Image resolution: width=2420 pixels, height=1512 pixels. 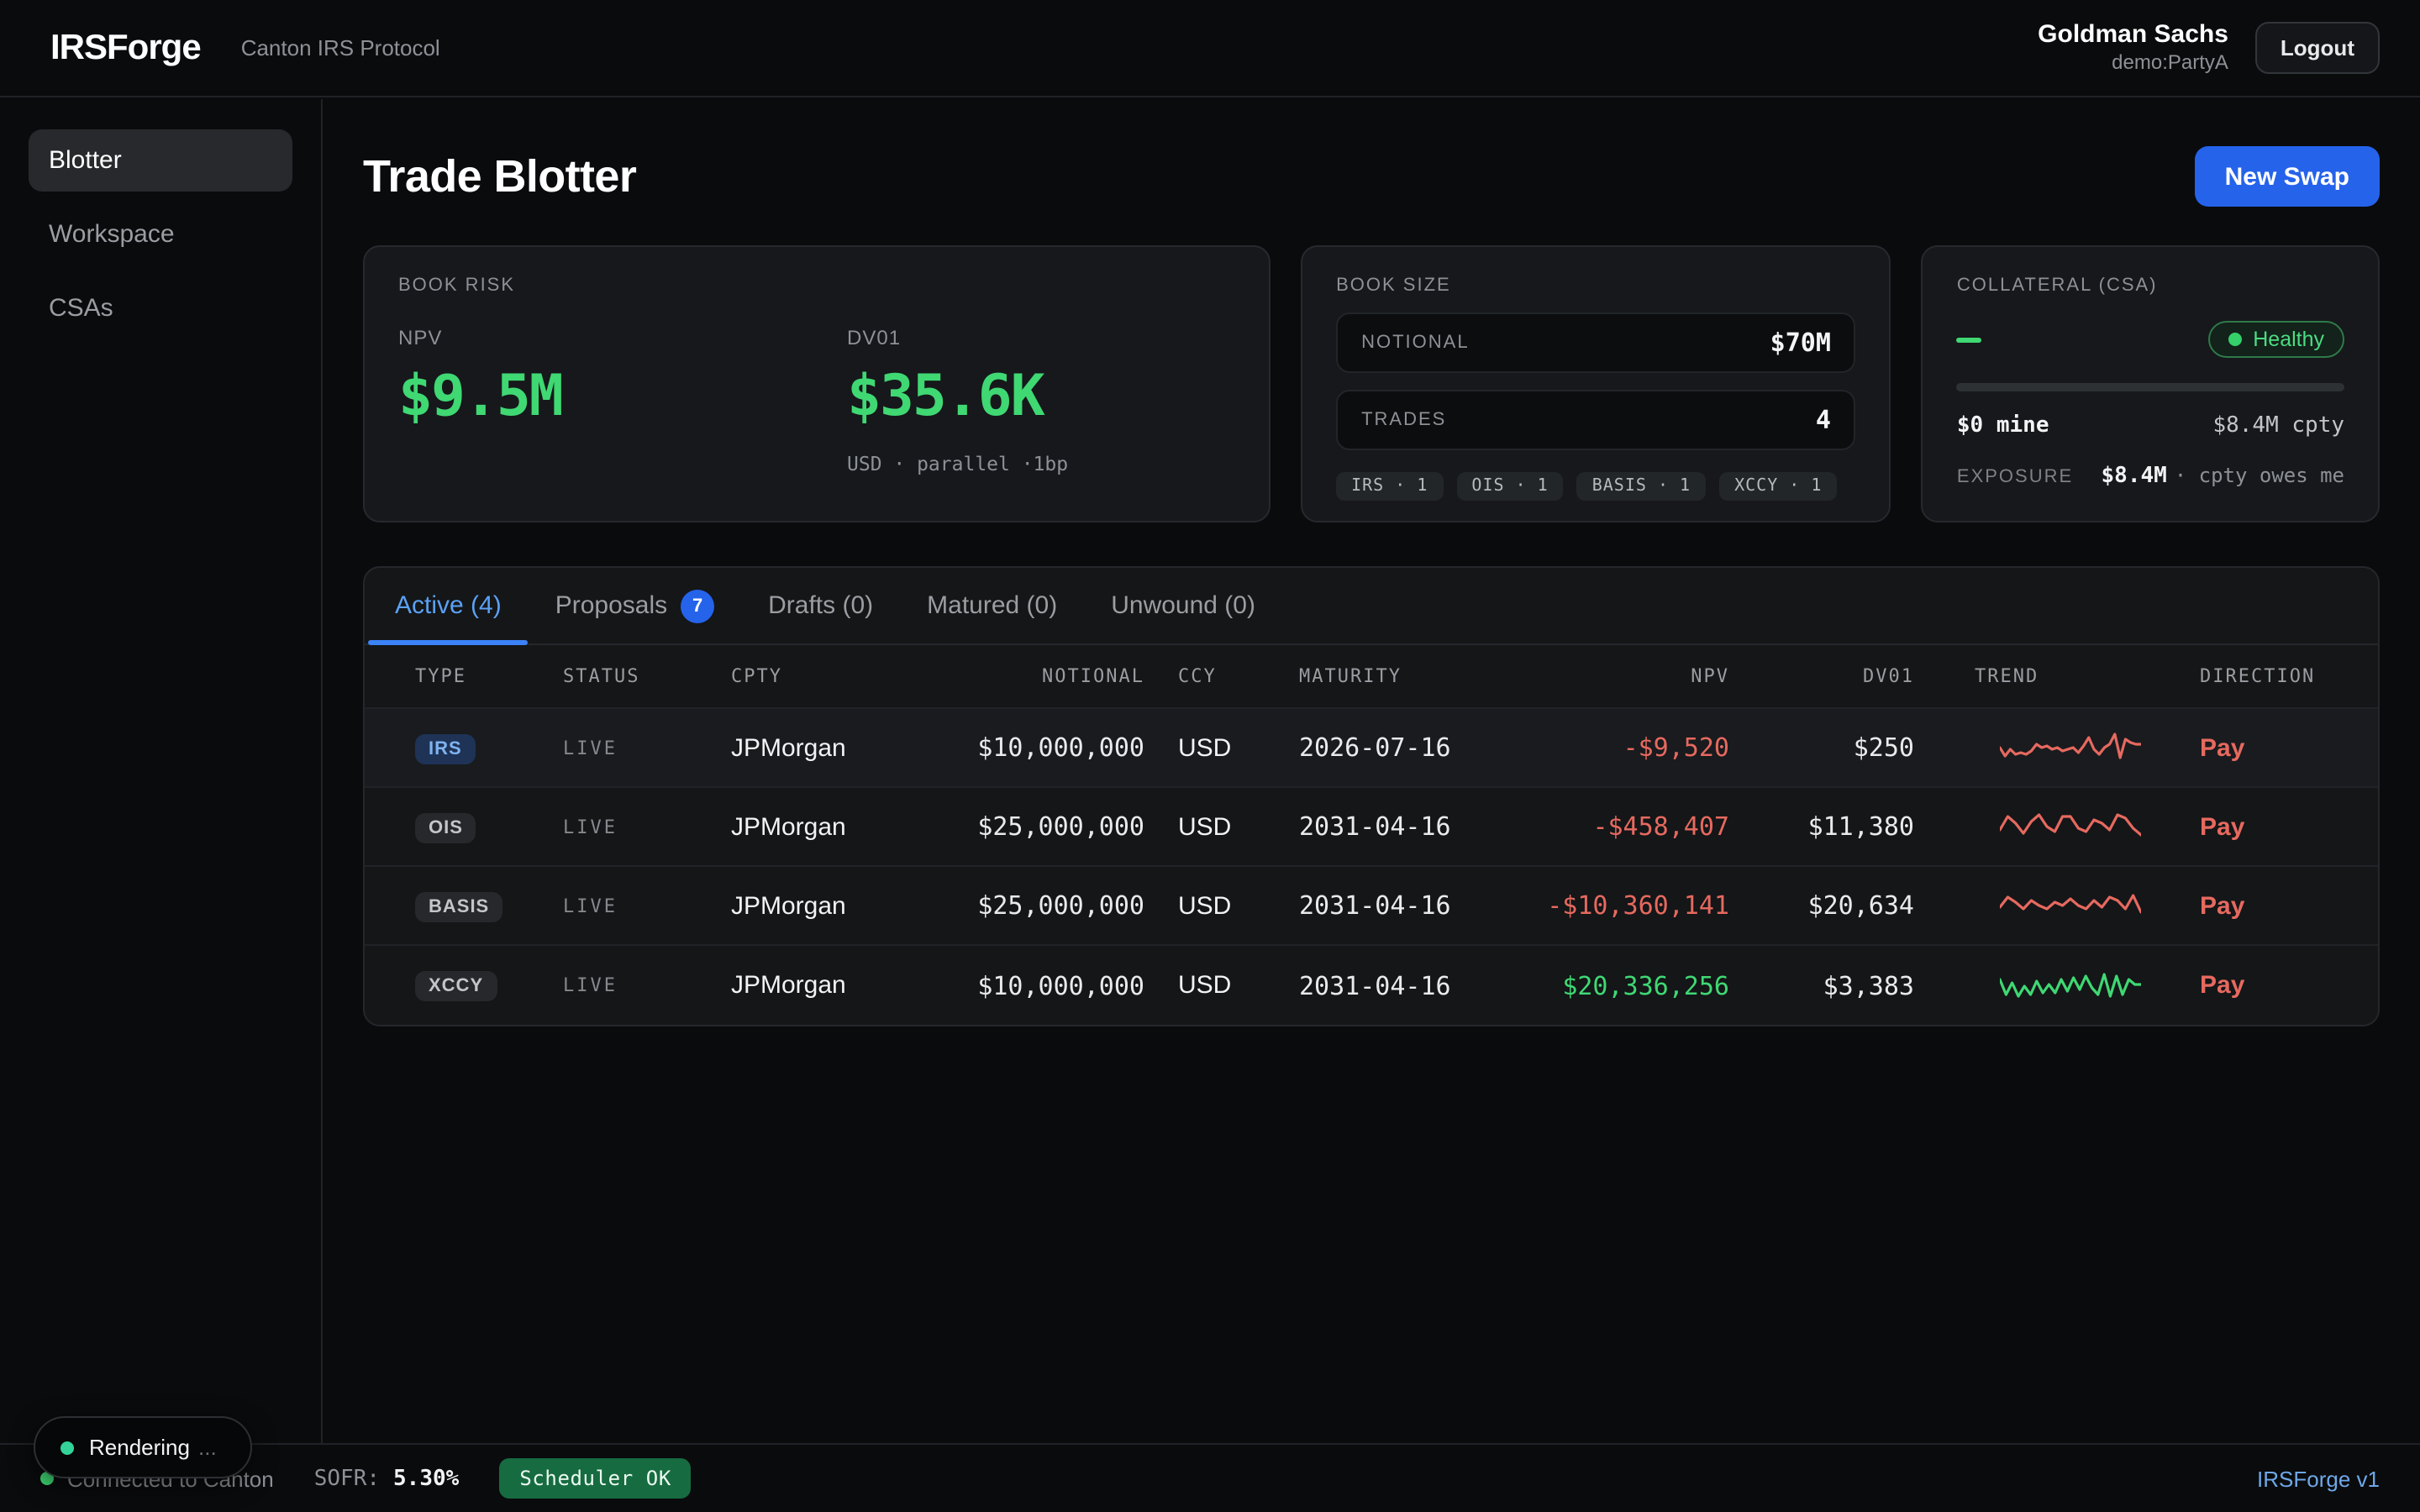 What do you see at coordinates (161, 160) in the screenshot?
I see `sidebar-item-blotter: Blotter` at bounding box center [161, 160].